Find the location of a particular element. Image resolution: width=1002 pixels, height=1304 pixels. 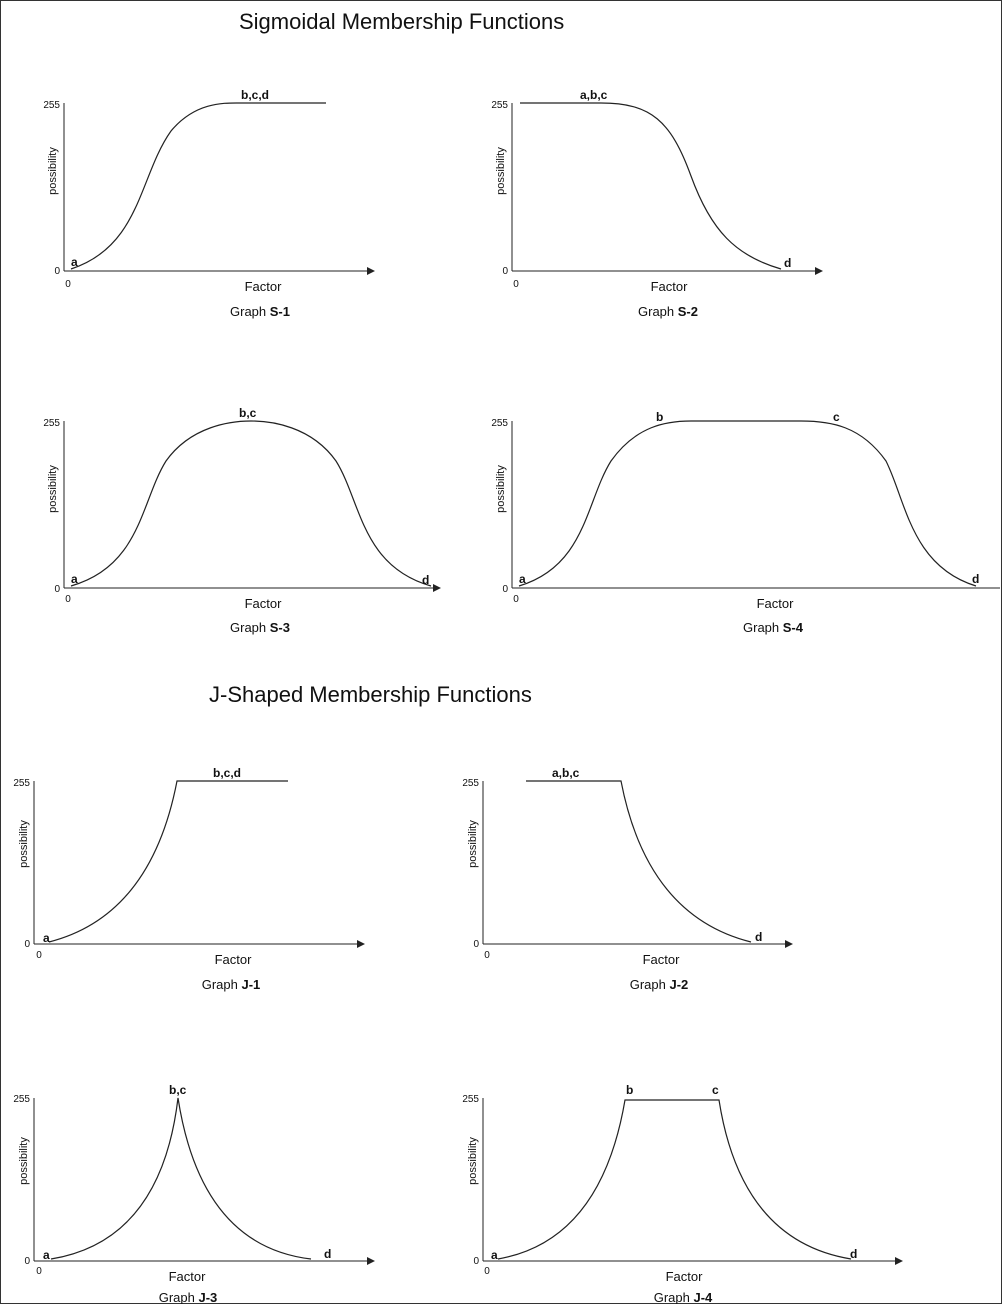

graph-caption: Graph S-2 is located at coordinates (668, 311).